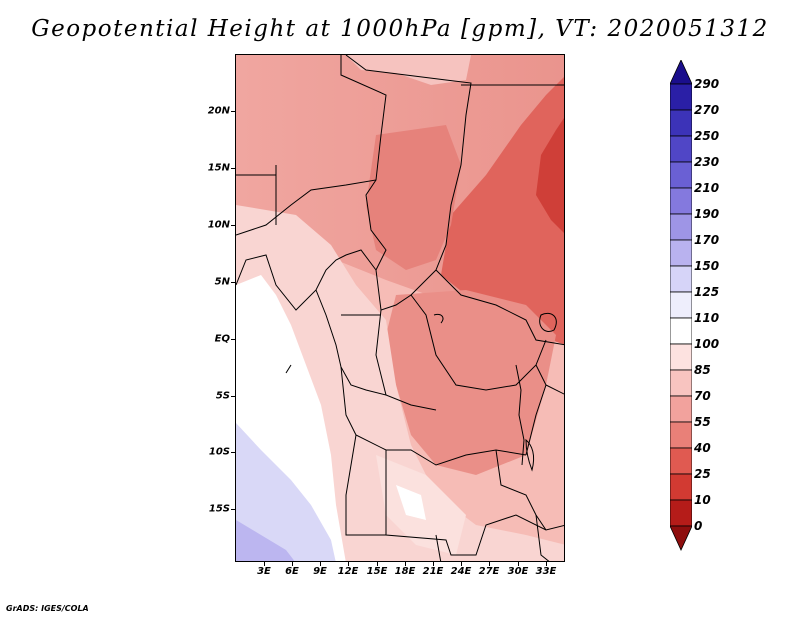 This screenshot has width=800, height=618. Describe the element at coordinates (681, 538) in the screenshot. I see `colorbar-bottom-arrow` at that location.